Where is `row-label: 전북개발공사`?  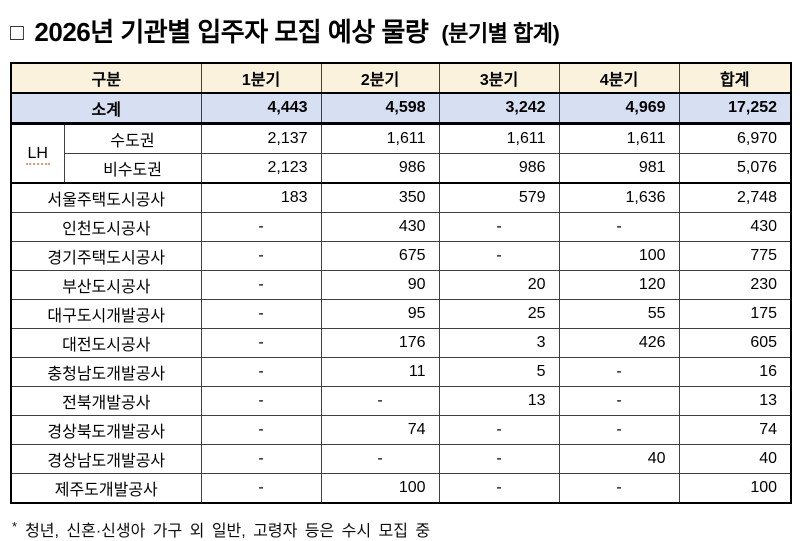 row-label: 전북개발공사 is located at coordinates (106, 401).